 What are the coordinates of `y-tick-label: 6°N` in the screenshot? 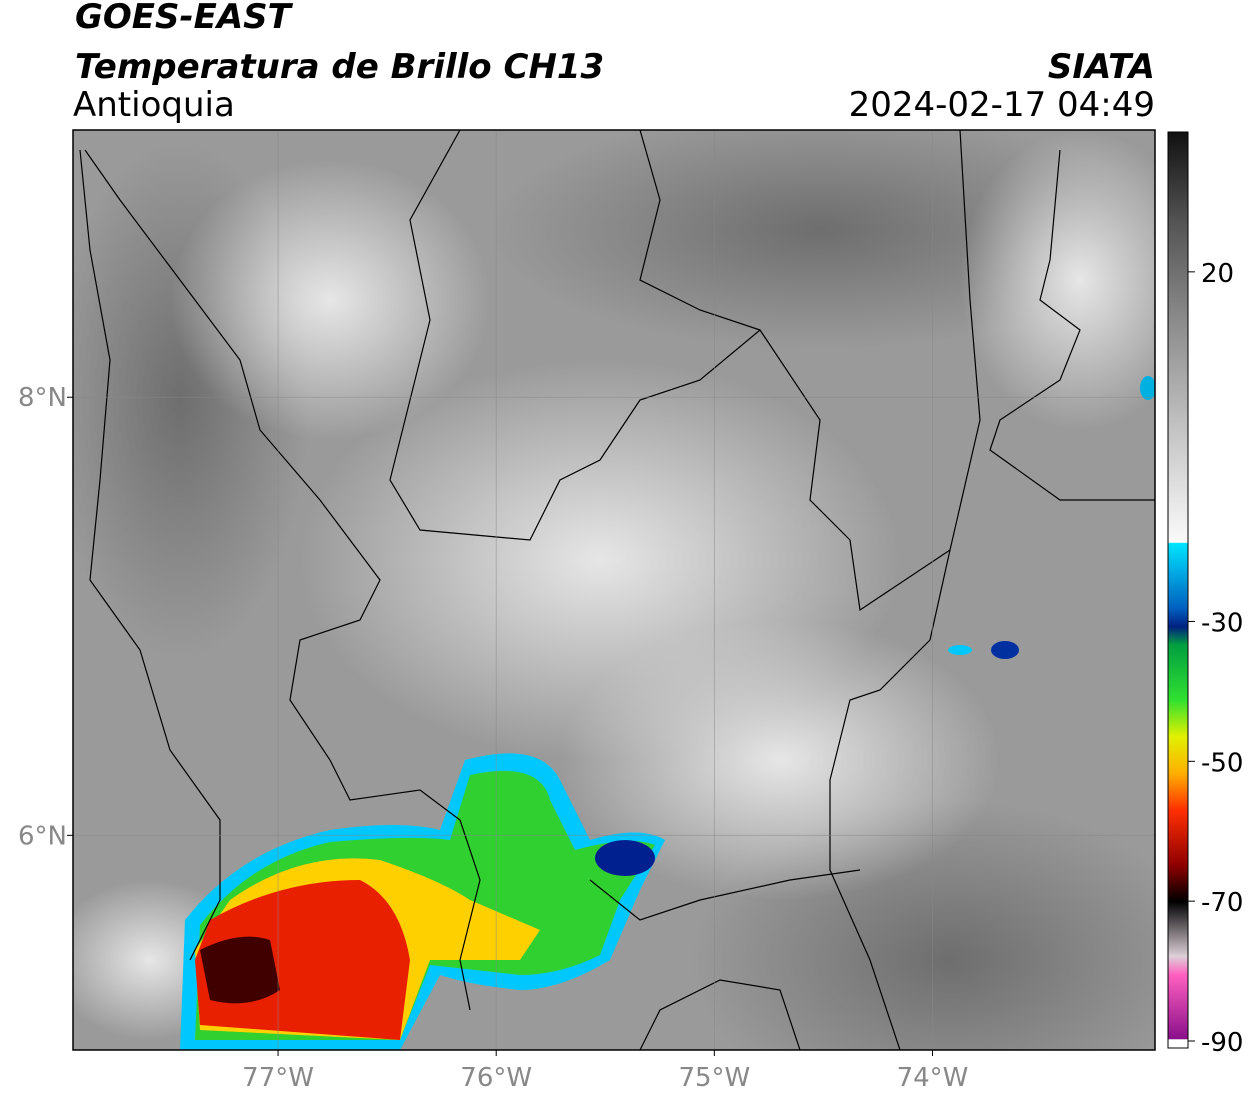 It's located at (42, 836).